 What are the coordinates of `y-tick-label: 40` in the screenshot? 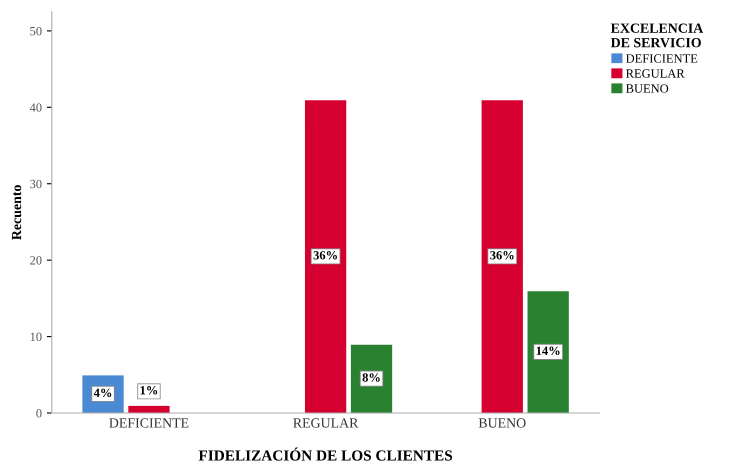 It's located at (36, 107).